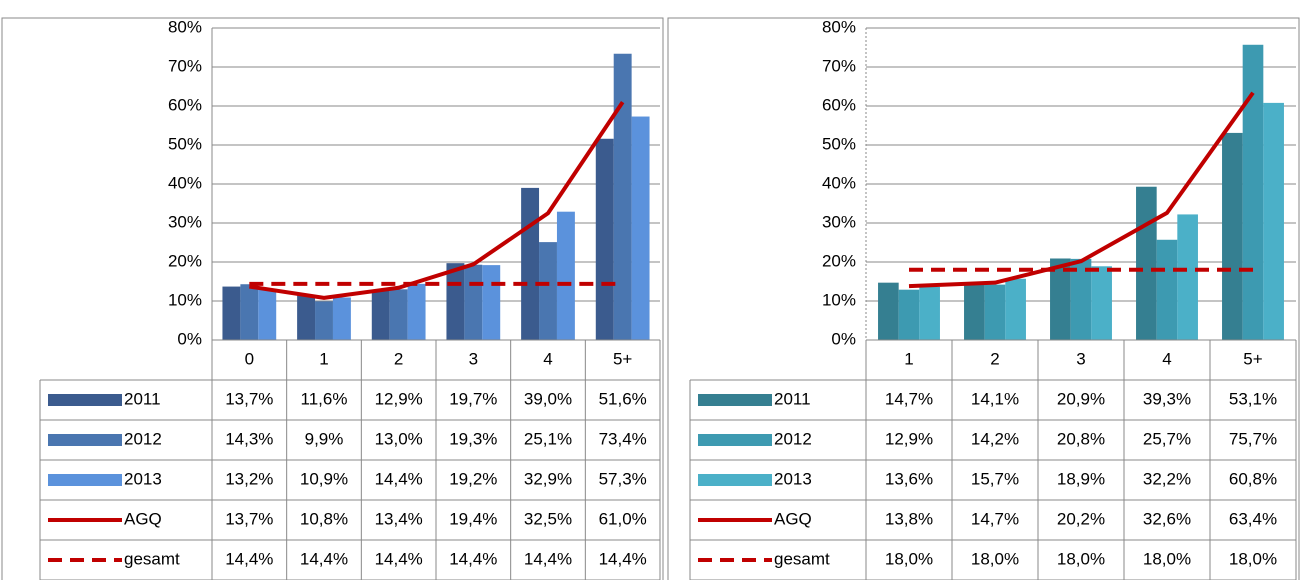  Describe the element at coordinates (1167, 398) in the screenshot. I see `table-value: 39,3%` at that location.